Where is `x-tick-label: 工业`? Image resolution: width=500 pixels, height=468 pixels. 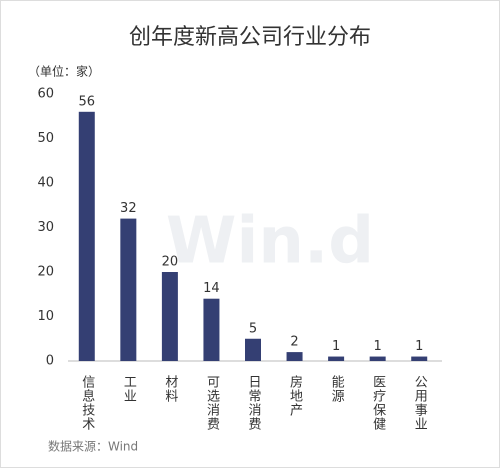 x-tick-label: 工业 is located at coordinates (129, 389).